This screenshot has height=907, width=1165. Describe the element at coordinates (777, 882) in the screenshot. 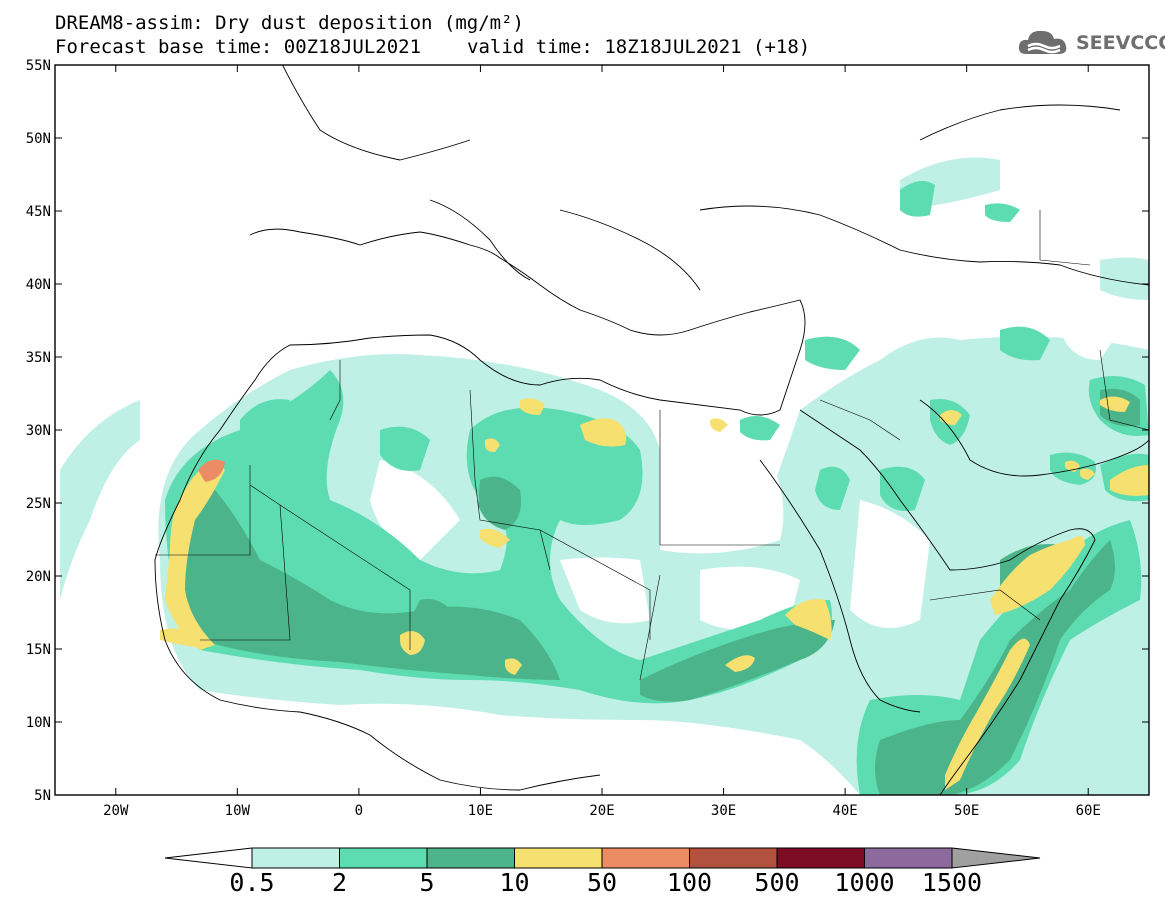

I see `colorbar-label: 500` at that location.